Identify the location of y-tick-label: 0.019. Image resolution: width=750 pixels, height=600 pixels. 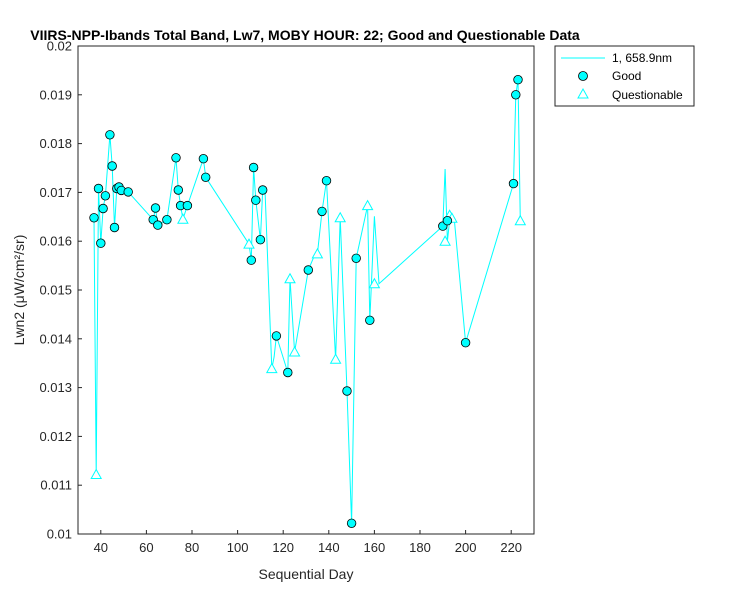
(55, 94).